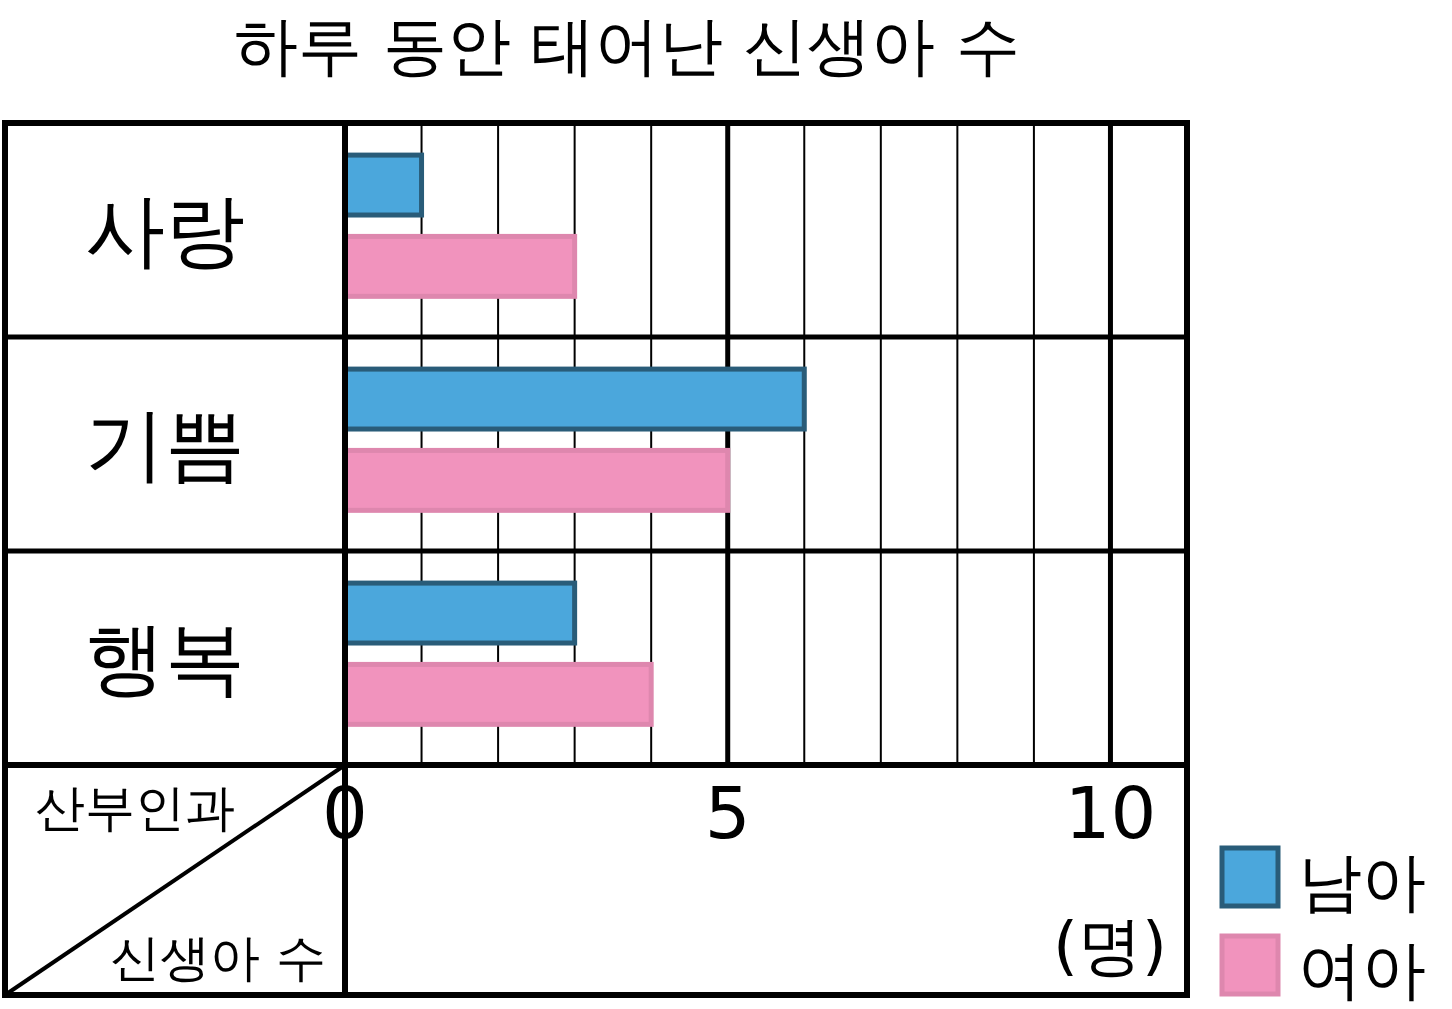 The height and width of the screenshot is (1009, 1452). Describe the element at coordinates (218, 958) in the screenshot. I see `x-axis-title: 신생아 수` at that location.